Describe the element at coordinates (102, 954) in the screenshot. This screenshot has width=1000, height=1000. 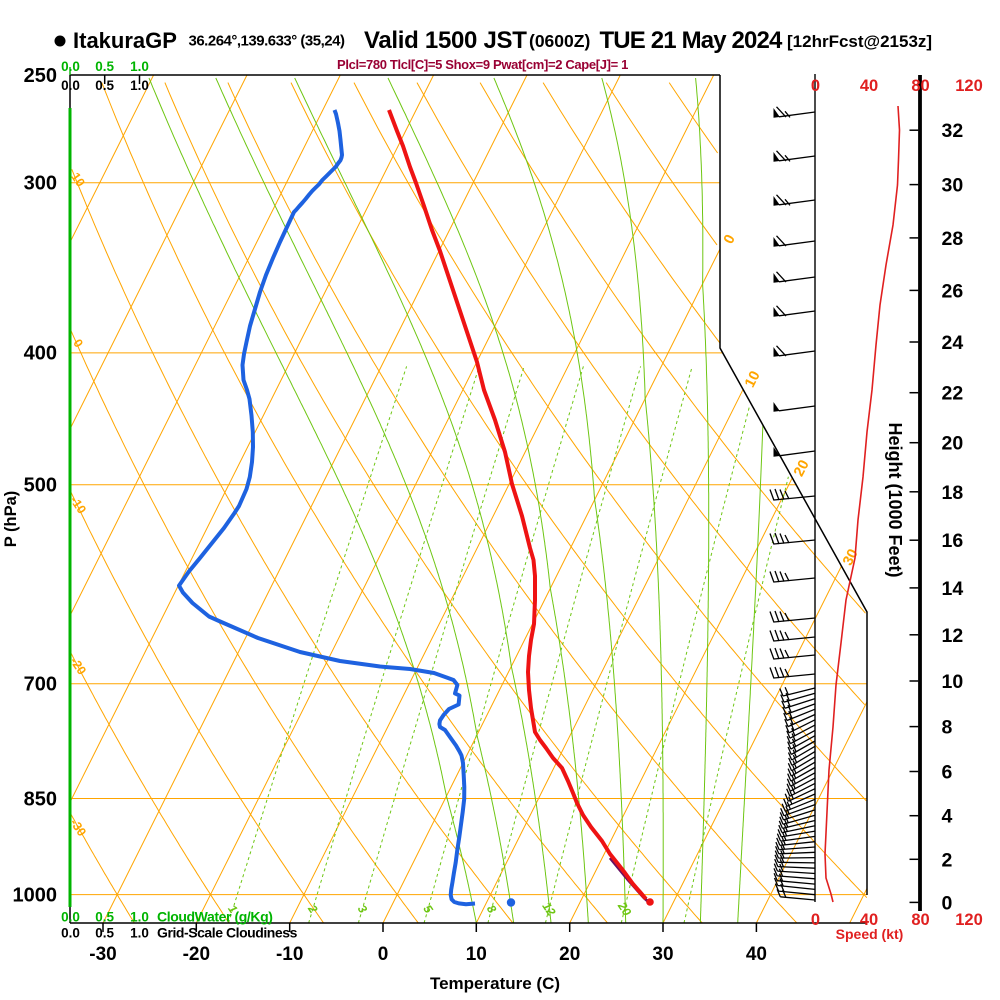
I see `svg-text: -30` at that location.